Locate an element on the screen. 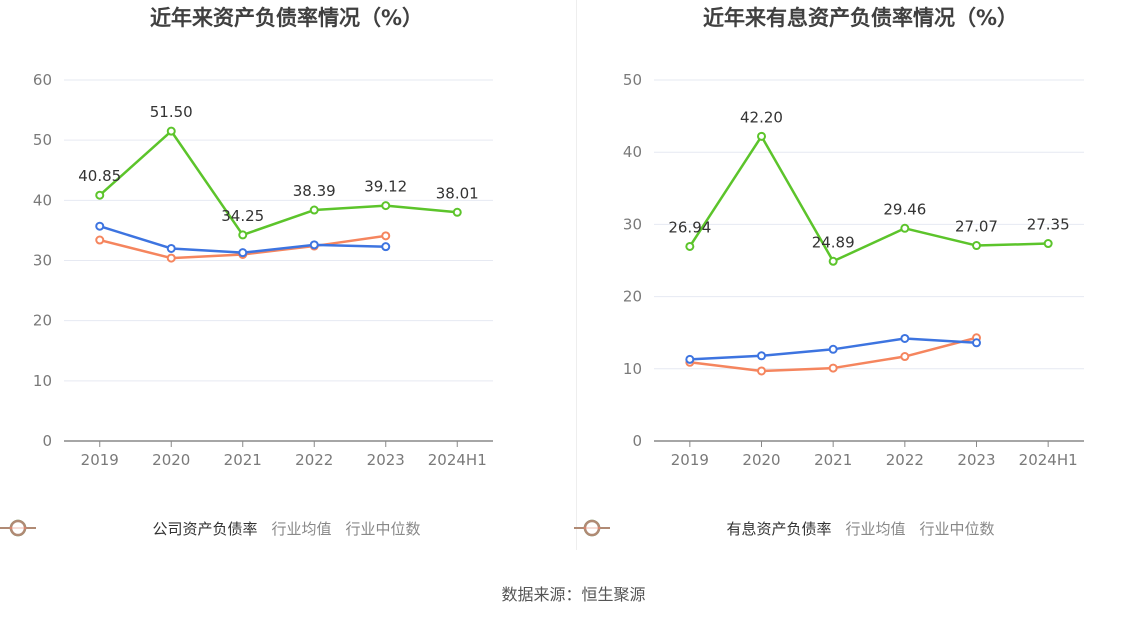 This screenshot has width=1147, height=619. data-label: 51.50 is located at coordinates (171, 112).